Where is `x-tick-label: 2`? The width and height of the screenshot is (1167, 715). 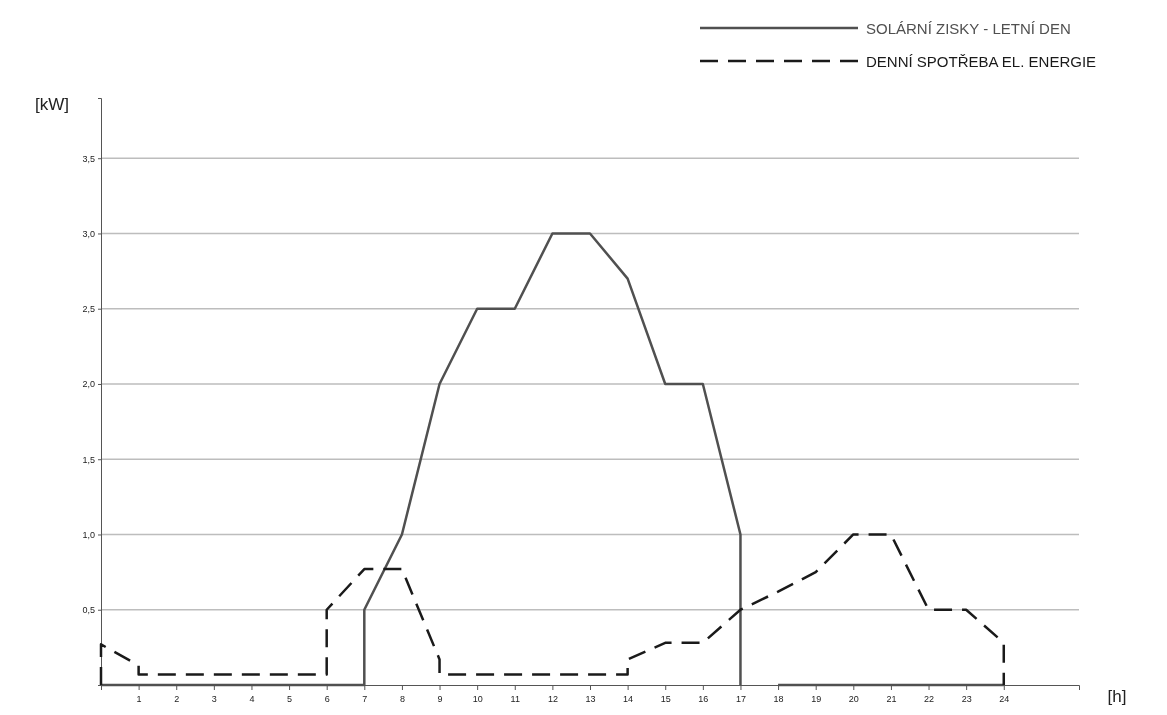
x-tick-label: 2 is located at coordinates (177, 699).